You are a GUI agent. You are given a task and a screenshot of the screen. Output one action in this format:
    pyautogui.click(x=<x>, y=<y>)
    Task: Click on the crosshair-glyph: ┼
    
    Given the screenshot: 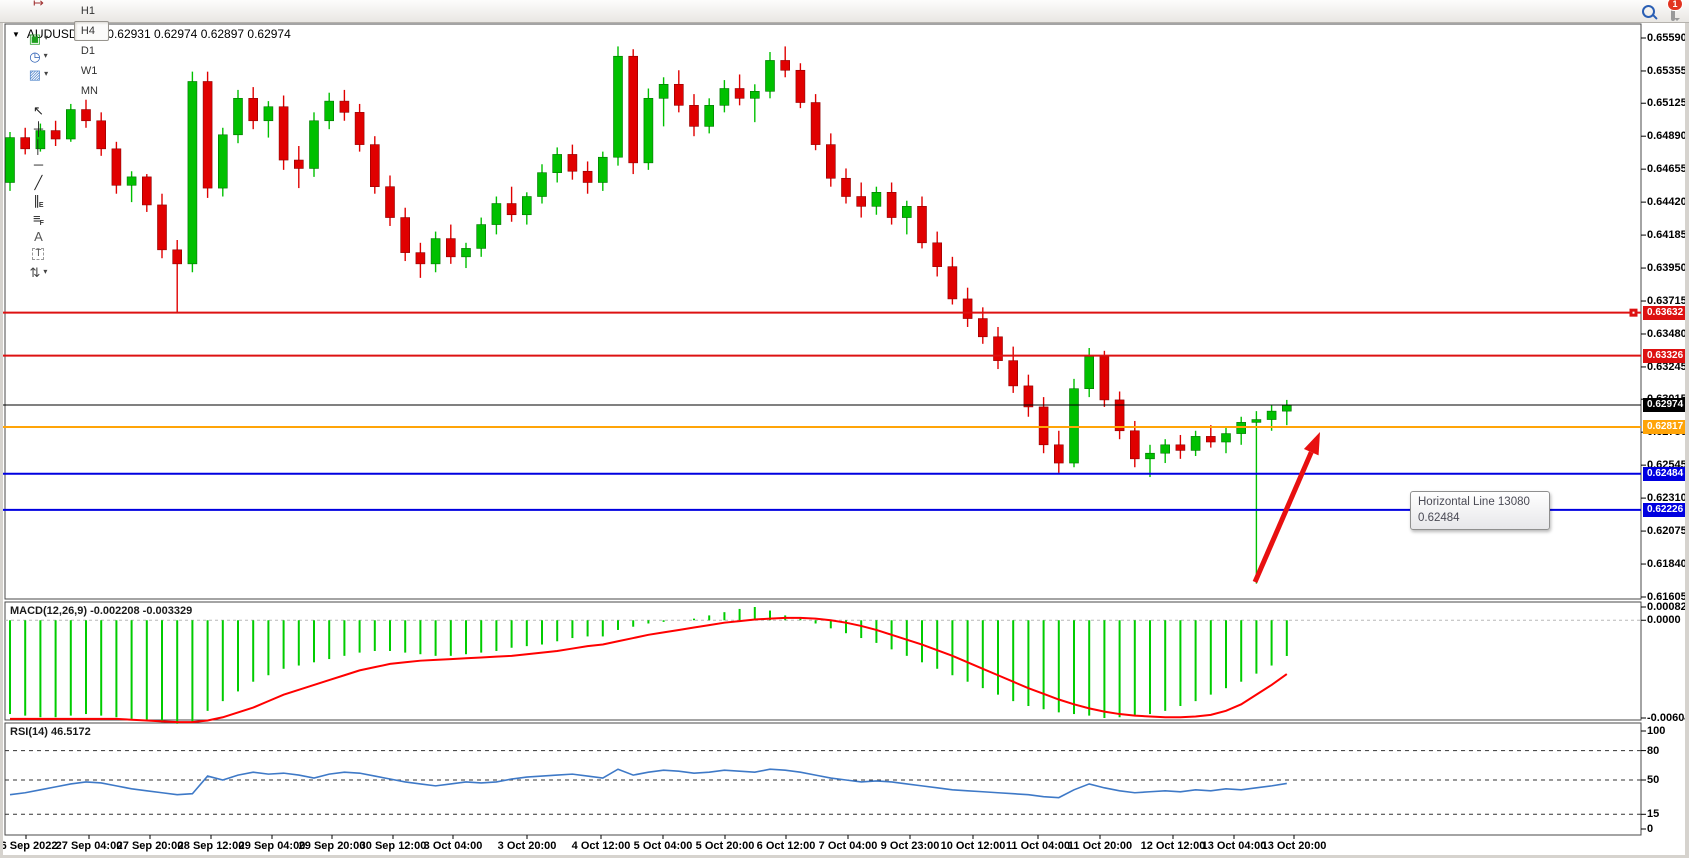 What is the action you would take?
    pyautogui.click(x=38, y=128)
    